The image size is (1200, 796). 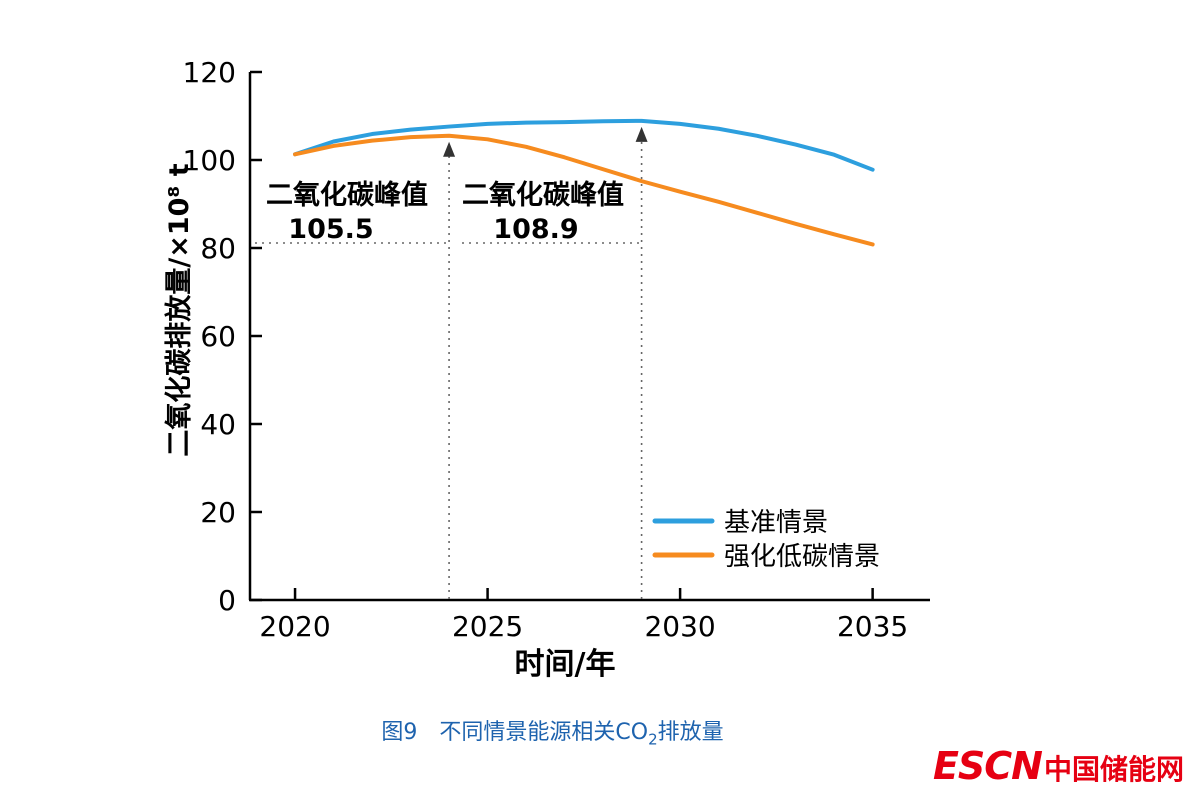 What do you see at coordinates (218, 512) in the screenshot?
I see `y-tick-label: 20` at bounding box center [218, 512].